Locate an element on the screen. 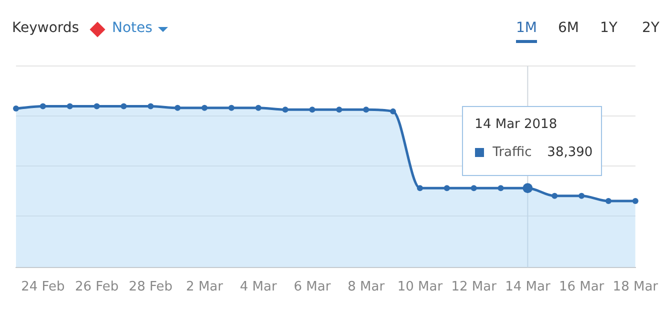 The width and height of the screenshot is (672, 315). text: 1Y is located at coordinates (609, 29).